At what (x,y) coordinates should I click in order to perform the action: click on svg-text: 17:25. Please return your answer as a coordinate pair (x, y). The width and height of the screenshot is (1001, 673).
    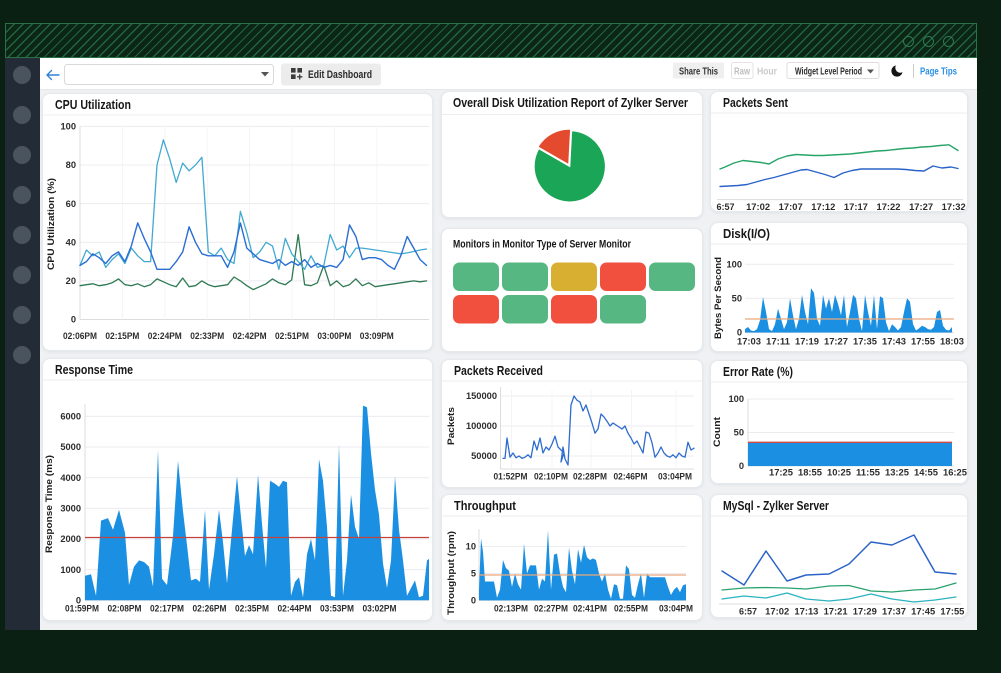
    Looking at the image, I should click on (781, 473).